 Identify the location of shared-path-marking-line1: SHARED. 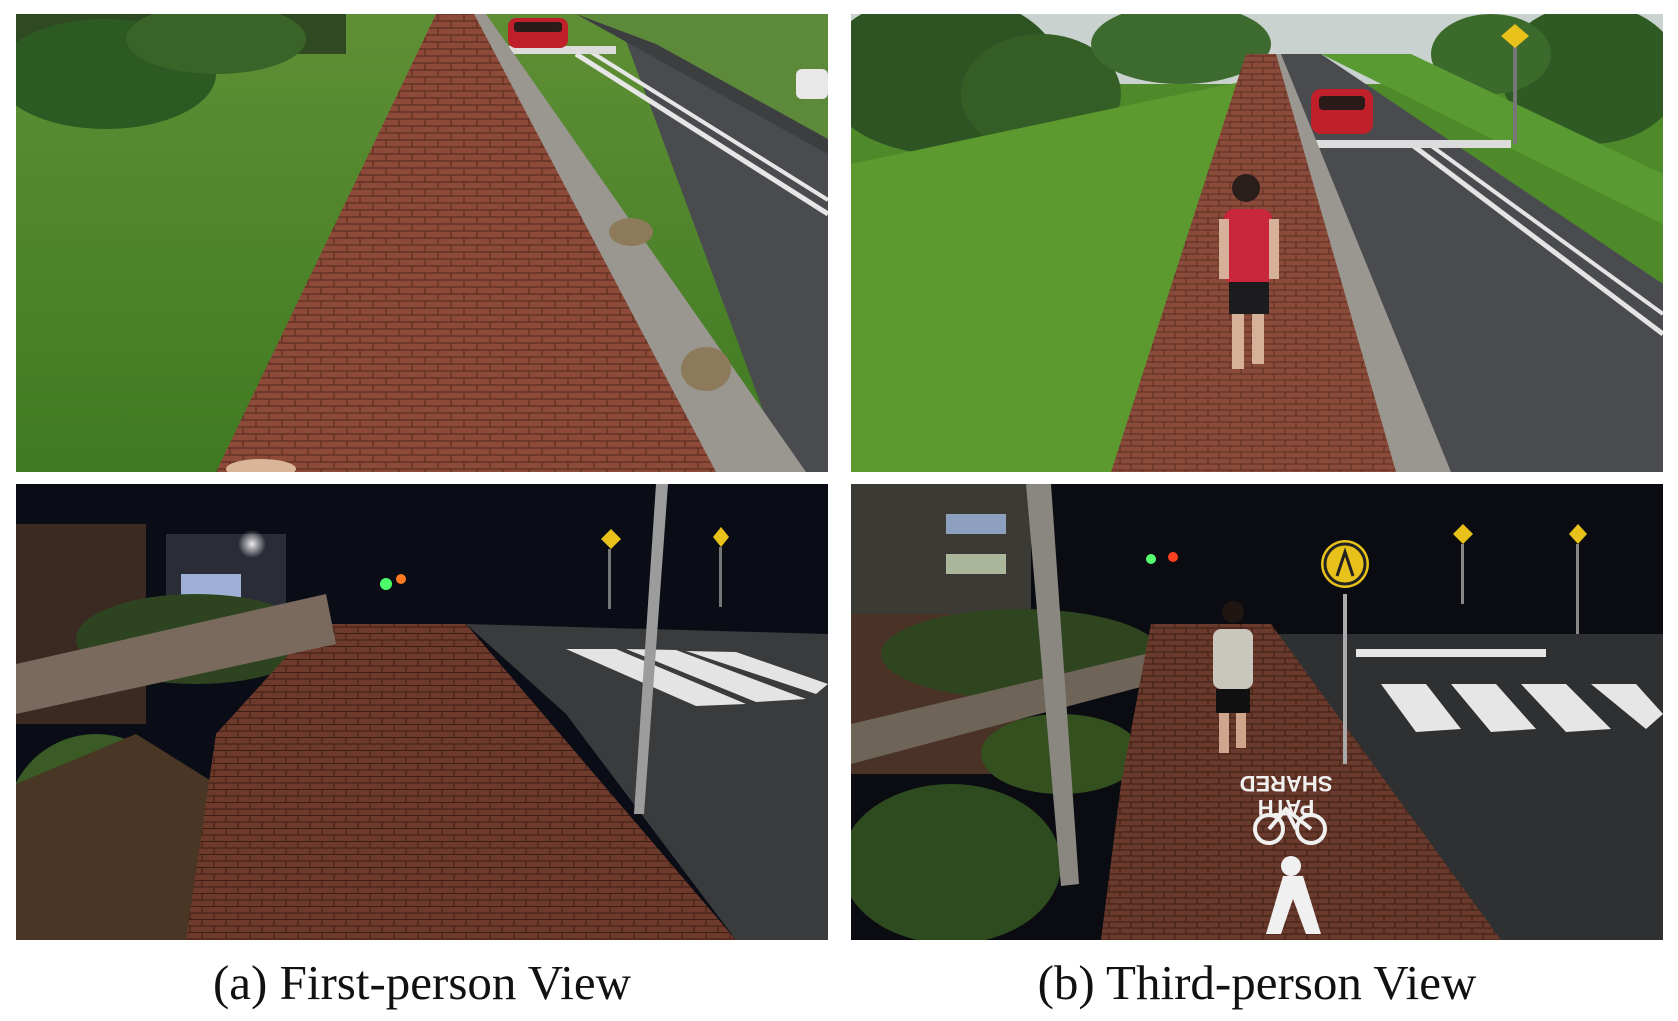
(1286, 783).